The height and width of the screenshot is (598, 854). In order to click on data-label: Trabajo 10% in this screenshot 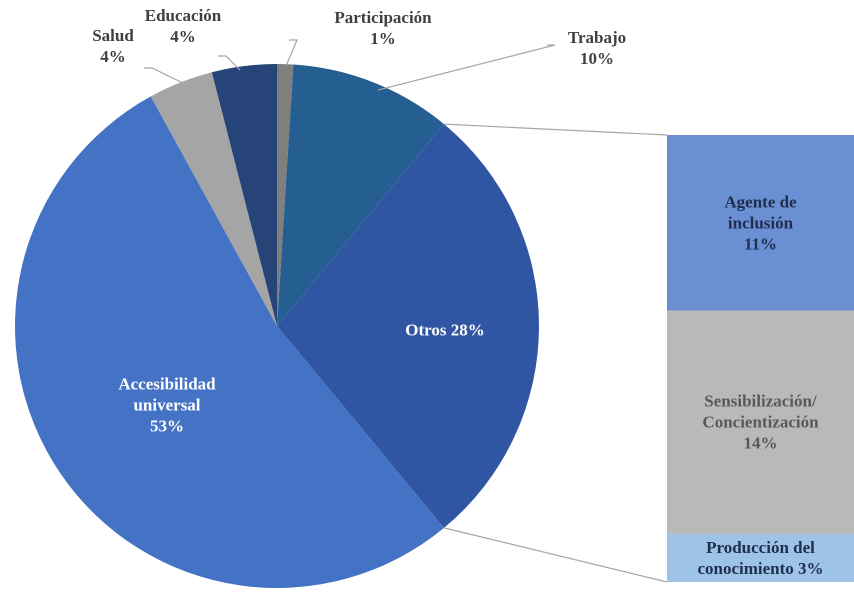, I will do `click(597, 48)`.